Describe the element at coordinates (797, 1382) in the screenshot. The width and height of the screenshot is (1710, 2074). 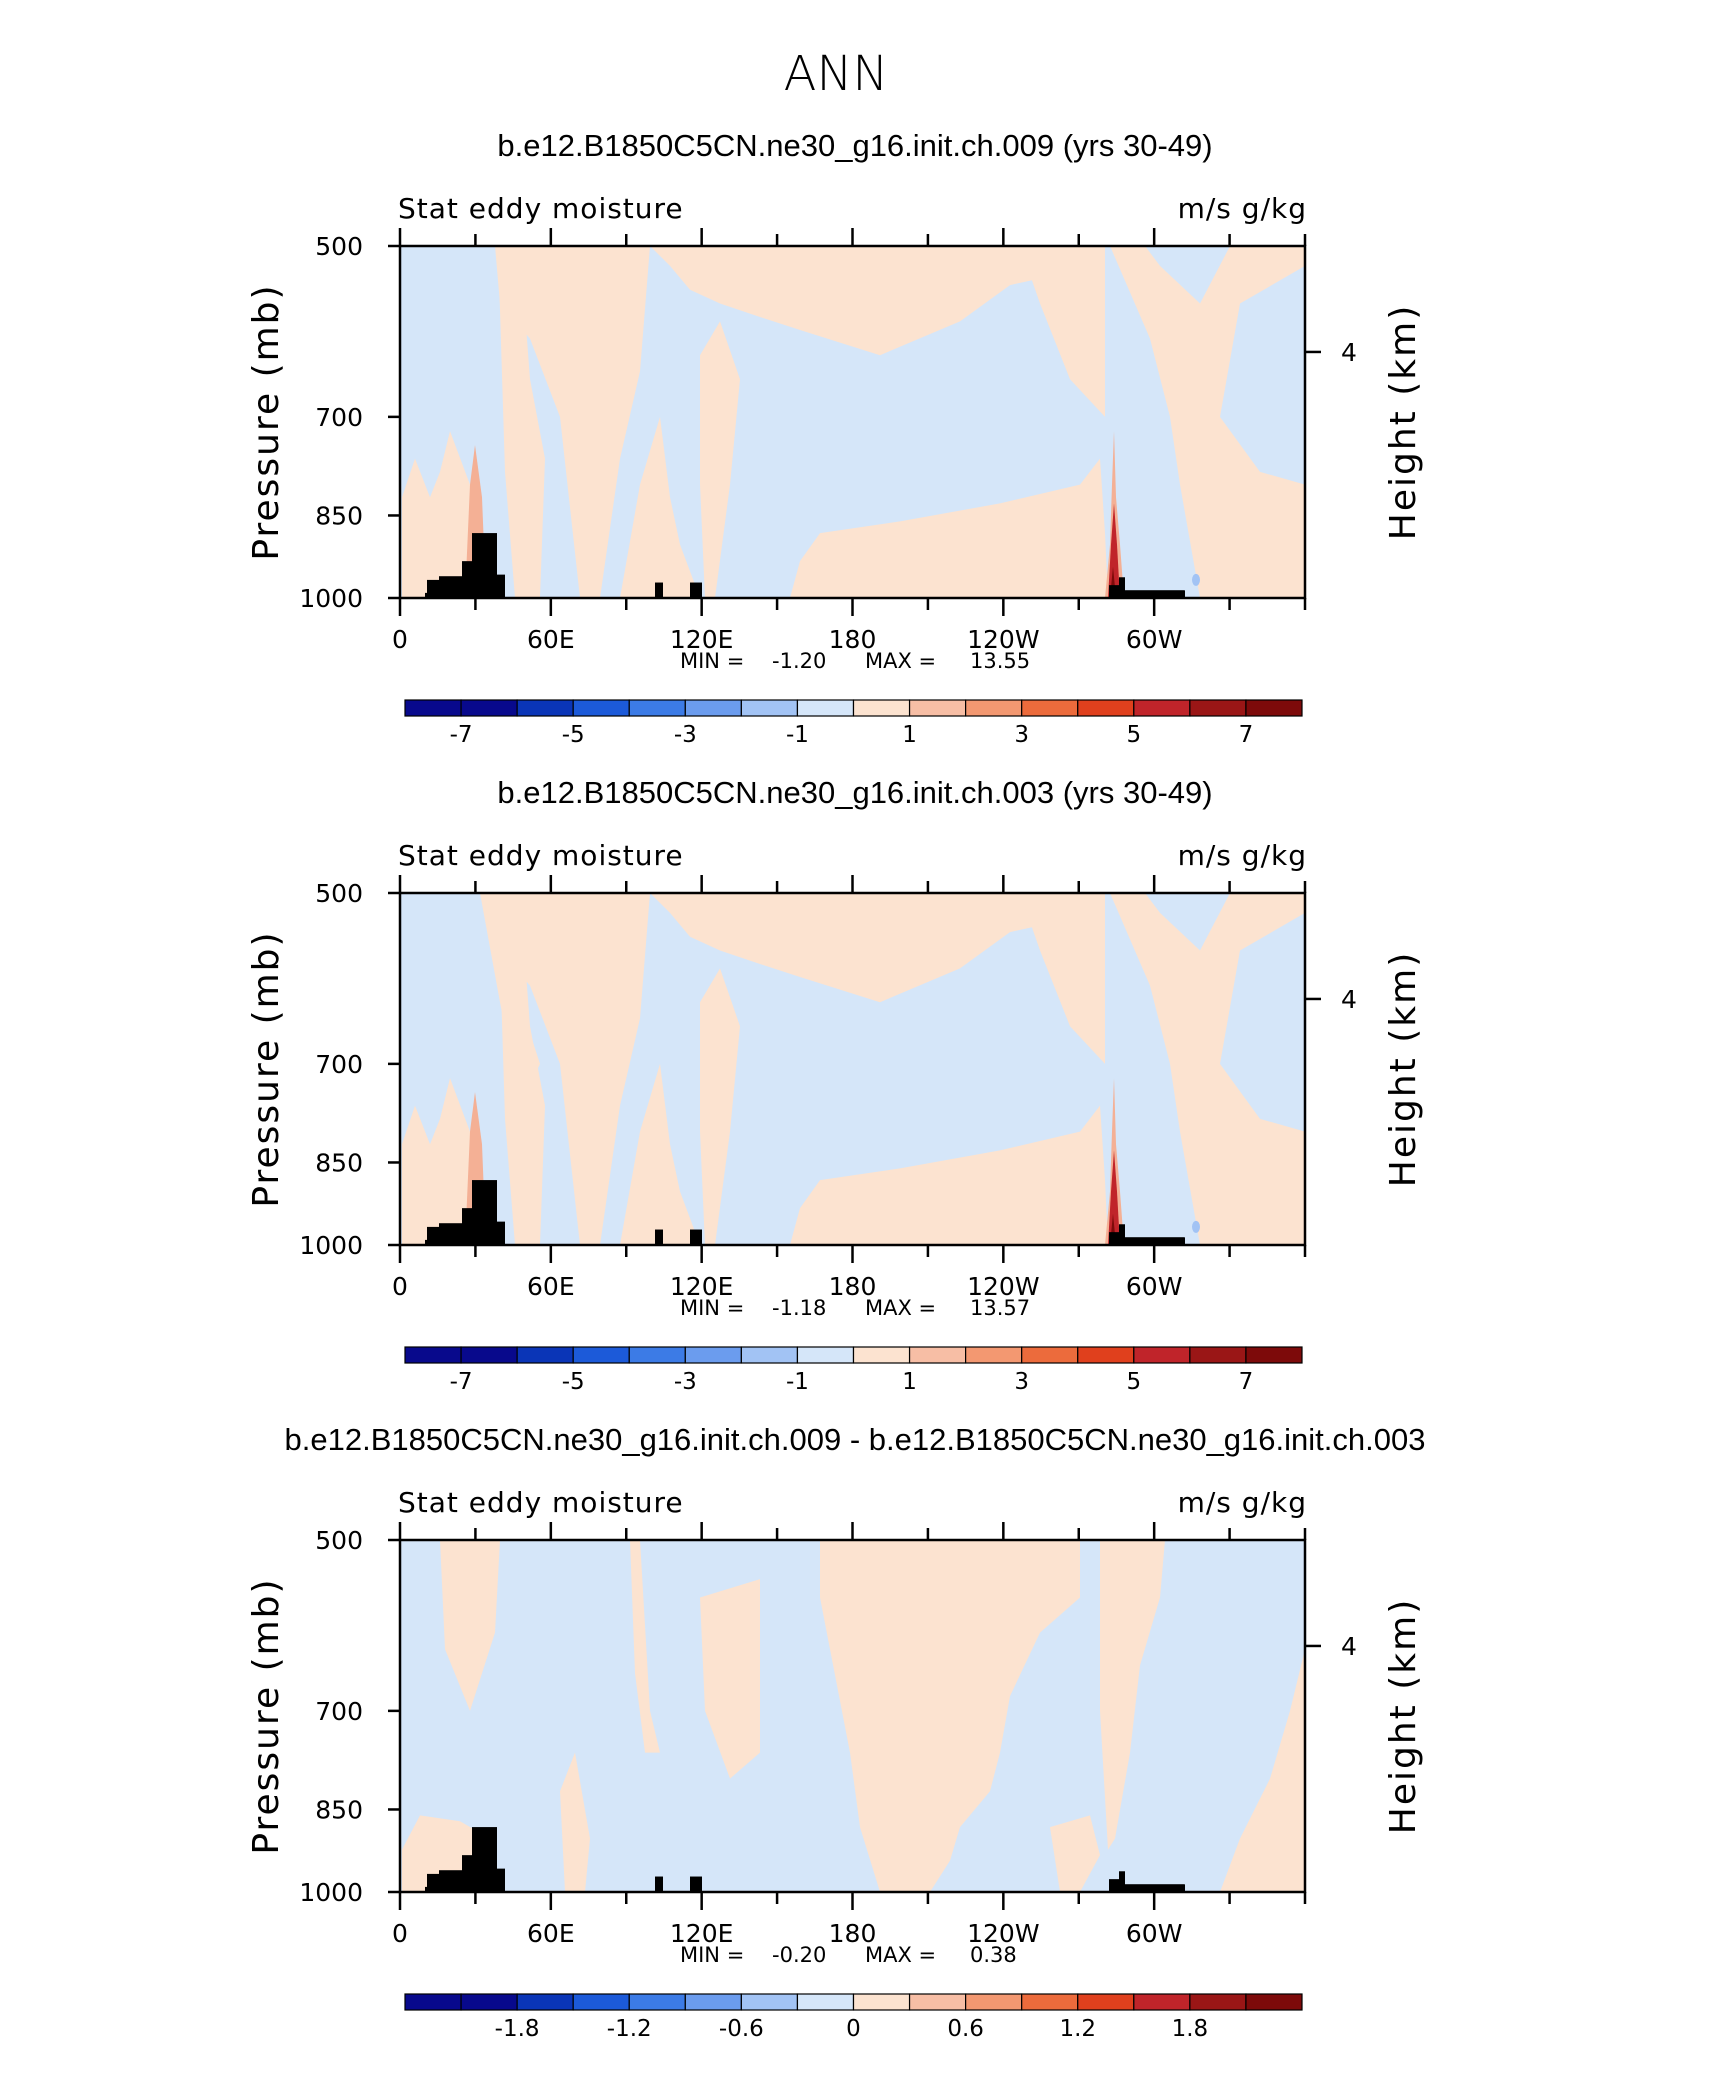
I see `colorbar-label: -1` at that location.